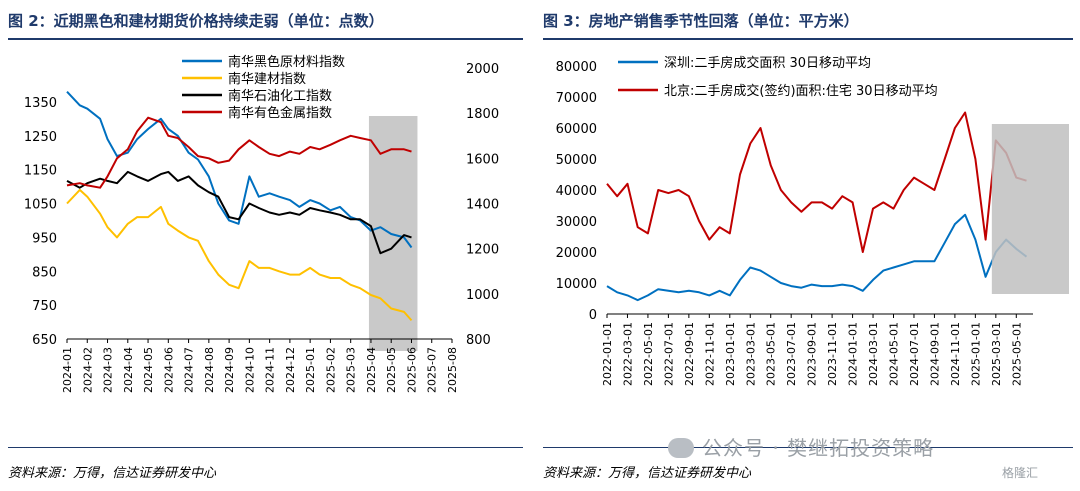 The image size is (1080, 491). What do you see at coordinates (934, 354) in the screenshot?
I see `x-tick-label: 2024-09-01` at bounding box center [934, 354].